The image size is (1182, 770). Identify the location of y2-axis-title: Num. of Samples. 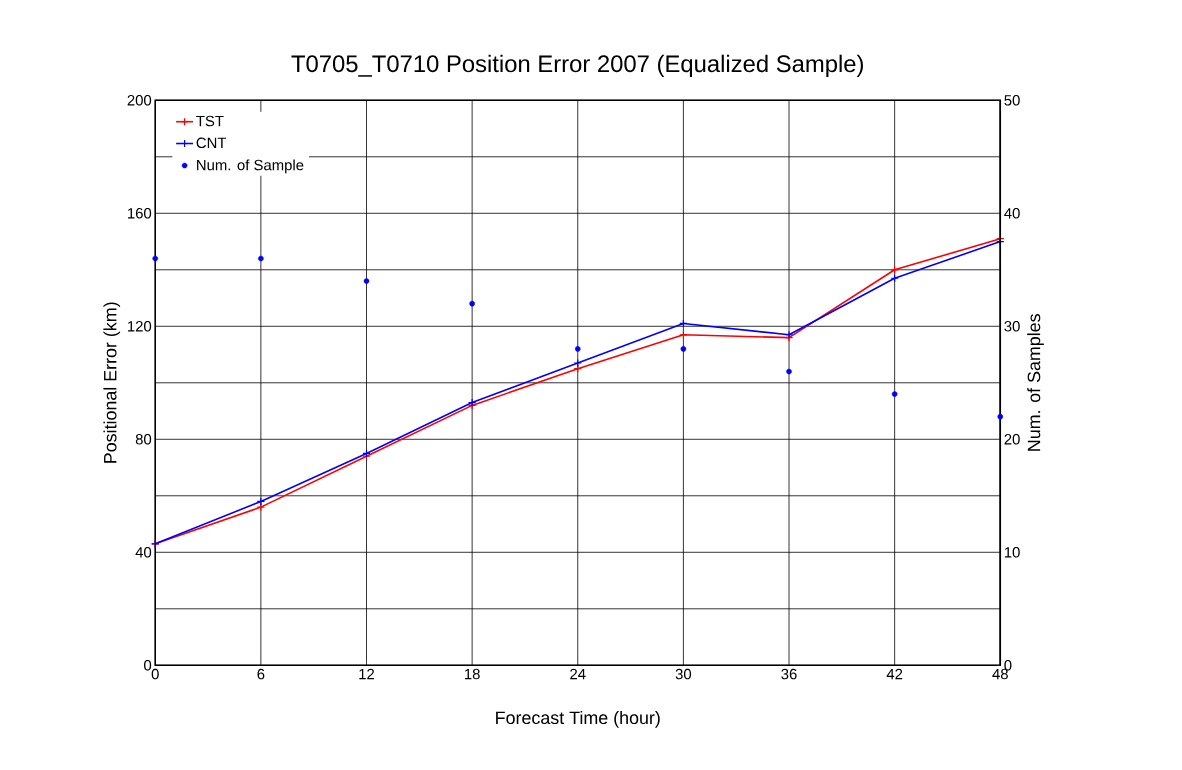
(1035, 382).